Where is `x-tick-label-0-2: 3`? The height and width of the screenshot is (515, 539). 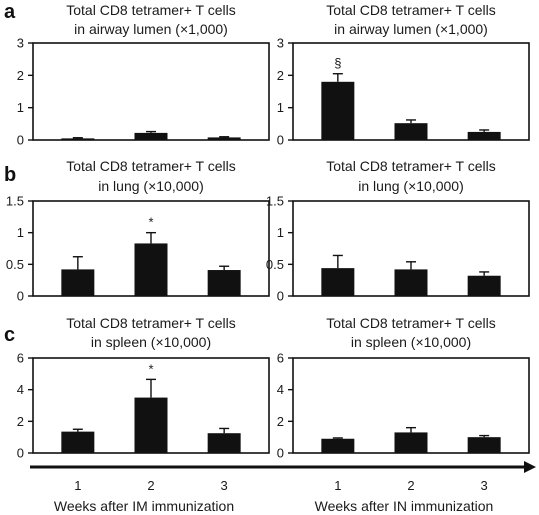 x-tick-label-0-2: 3 is located at coordinates (224, 485).